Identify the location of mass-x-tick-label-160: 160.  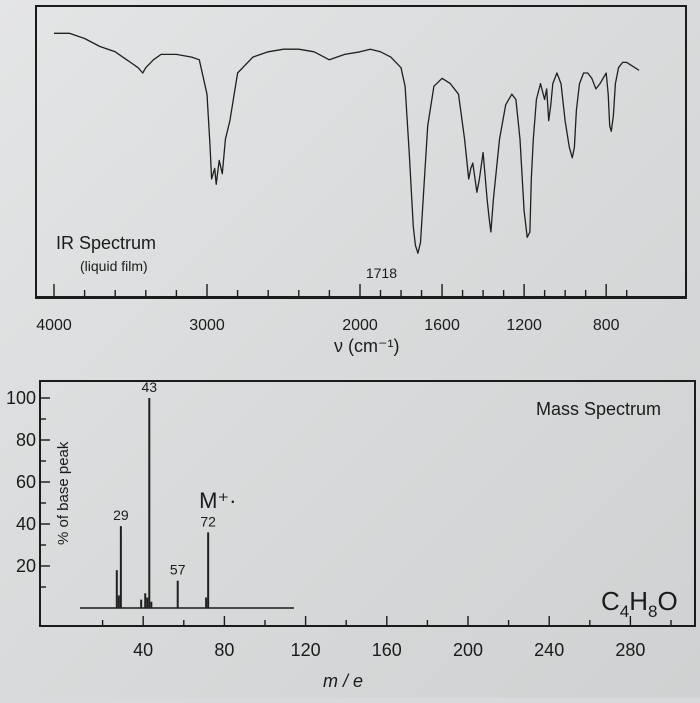
(387, 650).